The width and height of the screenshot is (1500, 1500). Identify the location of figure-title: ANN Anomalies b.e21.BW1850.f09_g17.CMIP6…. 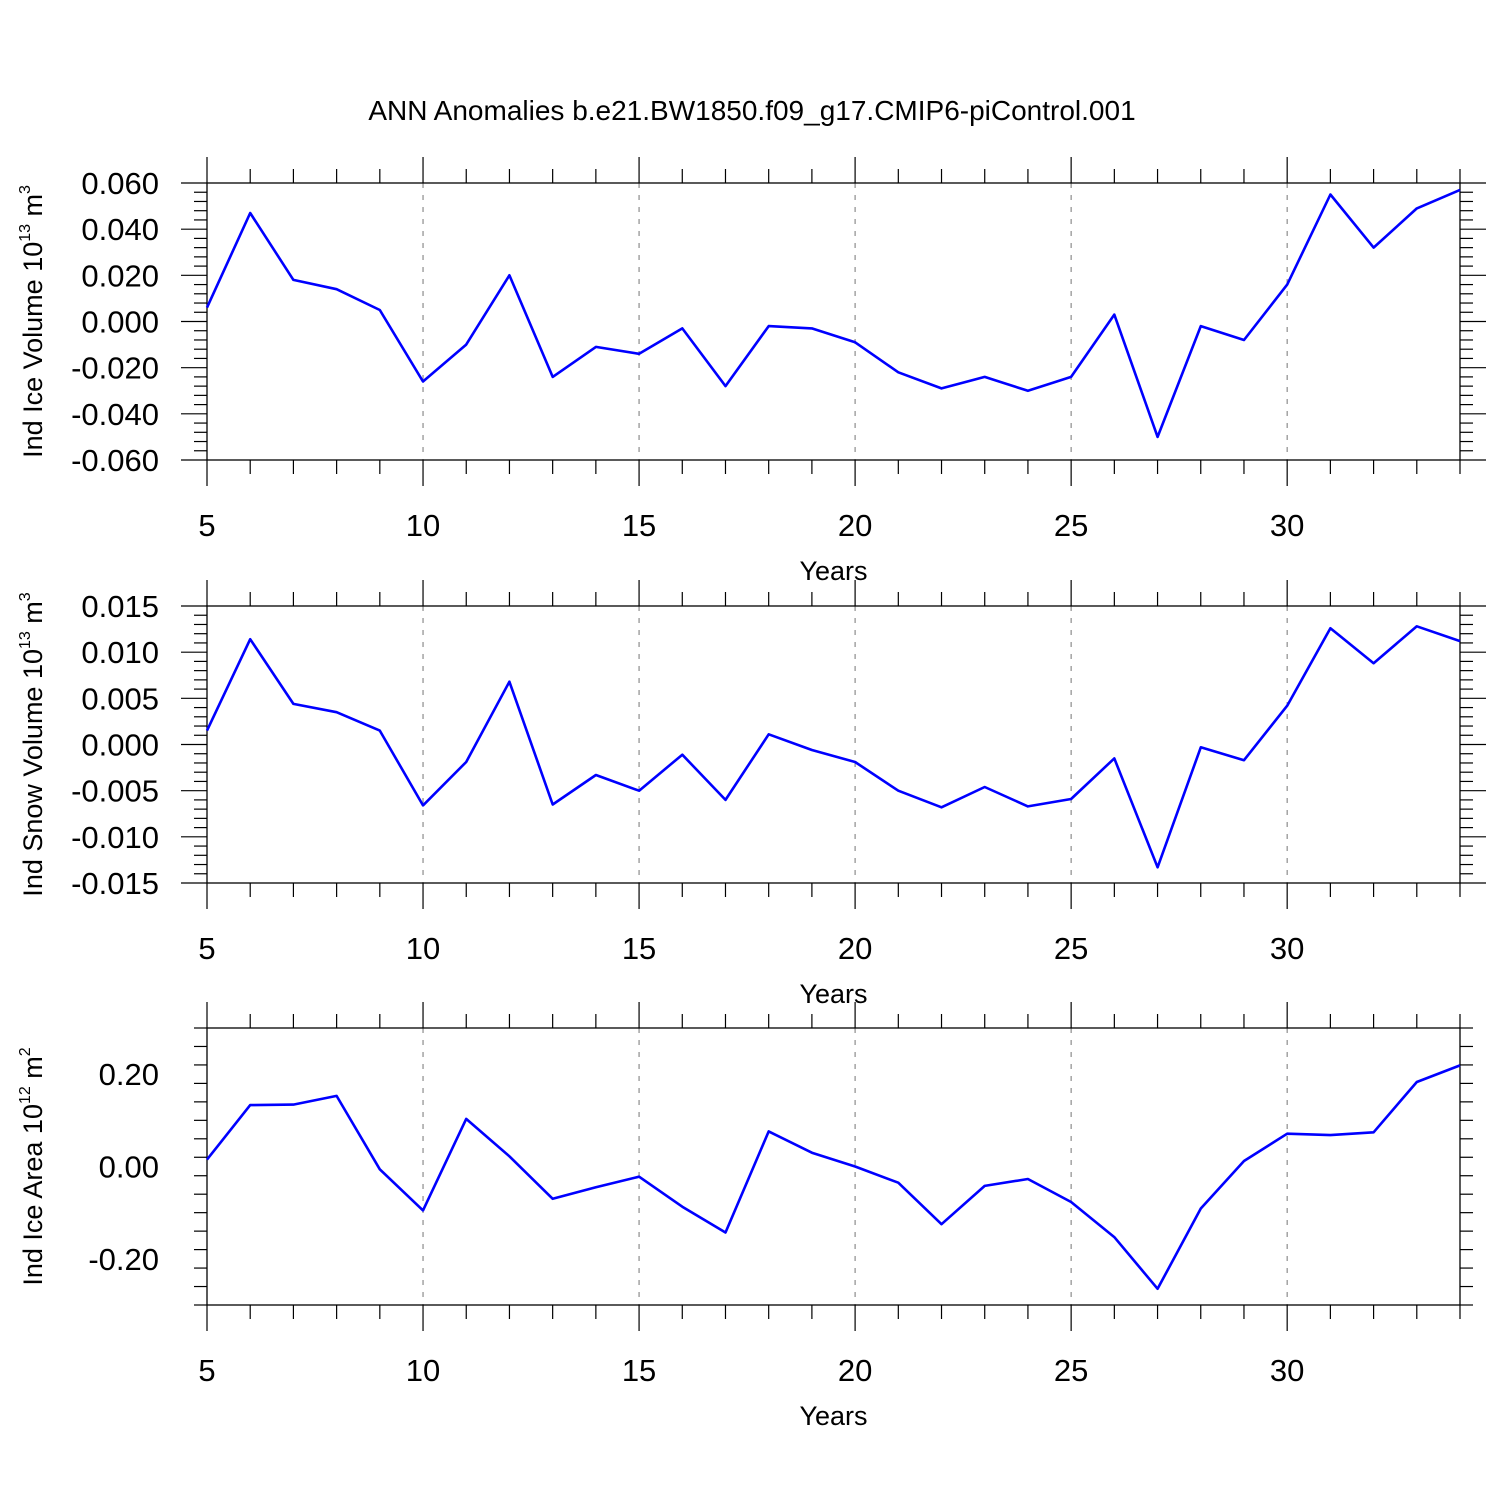
(751, 110).